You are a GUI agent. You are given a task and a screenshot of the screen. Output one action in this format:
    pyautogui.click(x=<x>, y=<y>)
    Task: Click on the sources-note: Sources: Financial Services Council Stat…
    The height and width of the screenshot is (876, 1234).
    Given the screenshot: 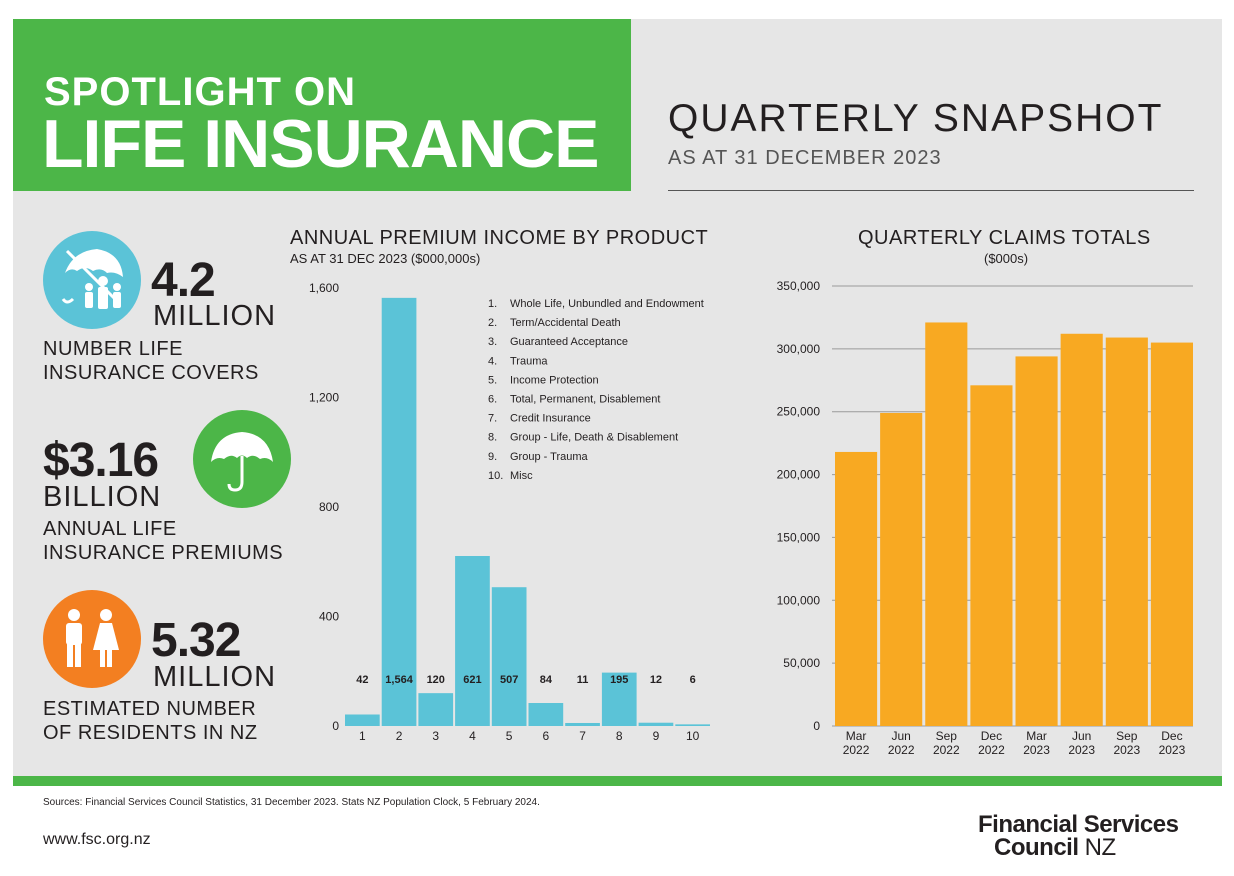 What is the action you would take?
    pyautogui.click(x=291, y=802)
    